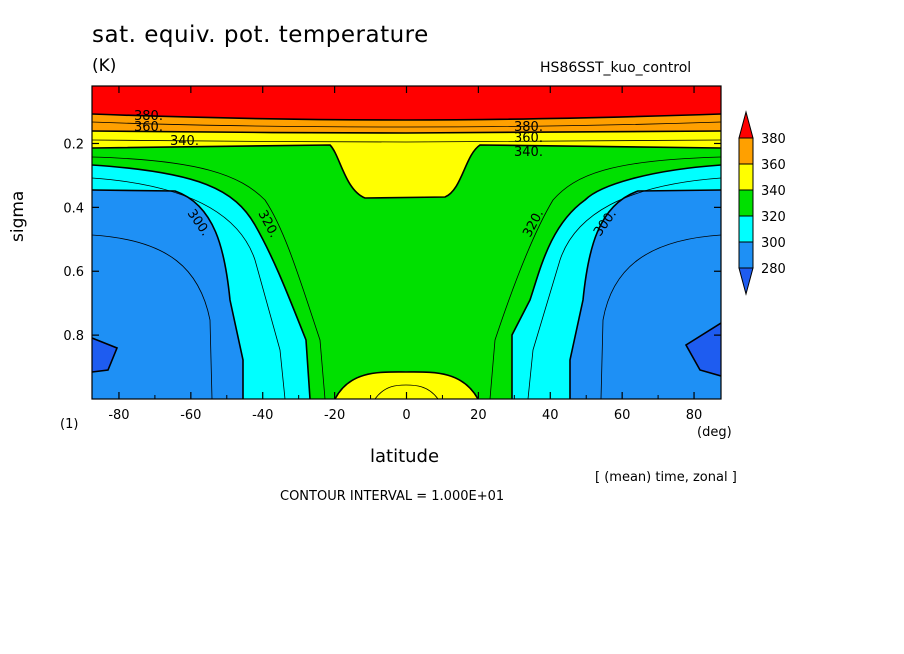 The width and height of the screenshot is (904, 654). What do you see at coordinates (405, 456) in the screenshot?
I see `x-axis-label: latitude` at bounding box center [405, 456].